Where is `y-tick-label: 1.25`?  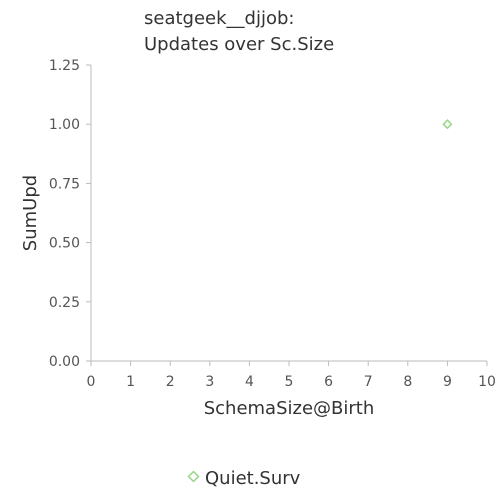
y-tick-label: 1.25 is located at coordinates (64, 66).